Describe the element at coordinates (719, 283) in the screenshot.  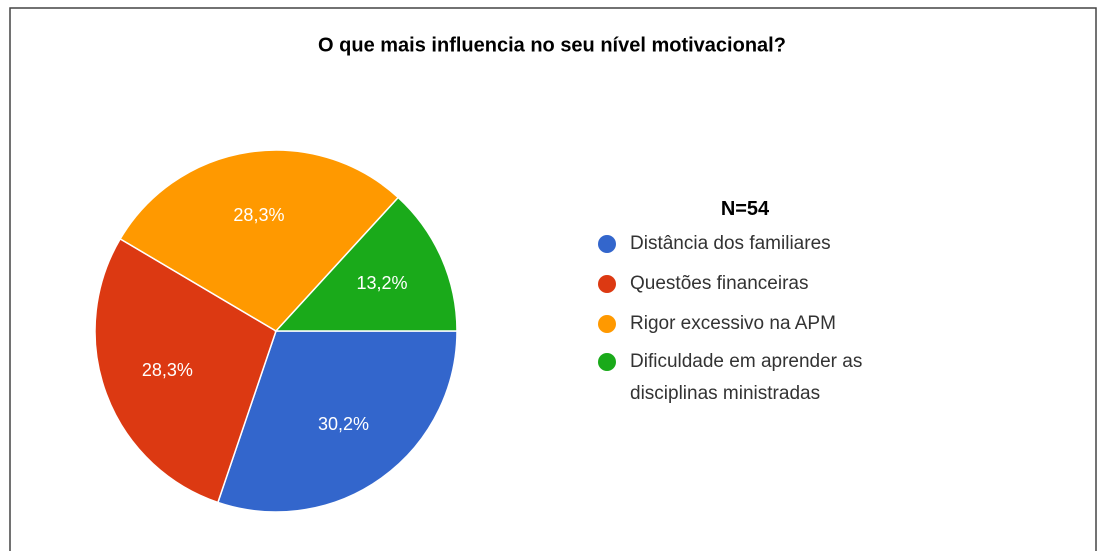
I see `legend-label: Questões financeiras` at that location.